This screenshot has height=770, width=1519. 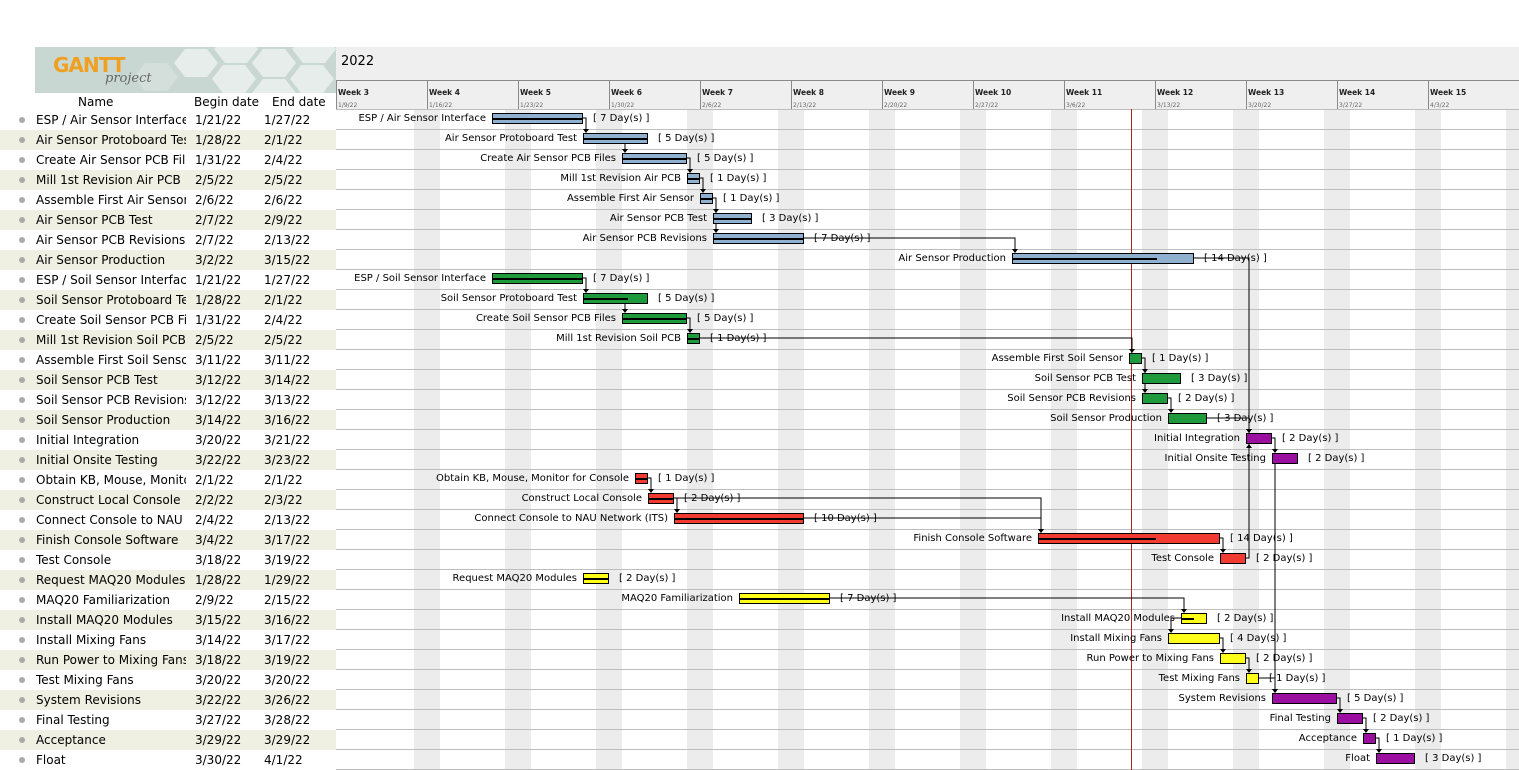 I want to click on table-row: Soil Sensor Production 3/14/22 3/16/22, so click(x=168, y=420).